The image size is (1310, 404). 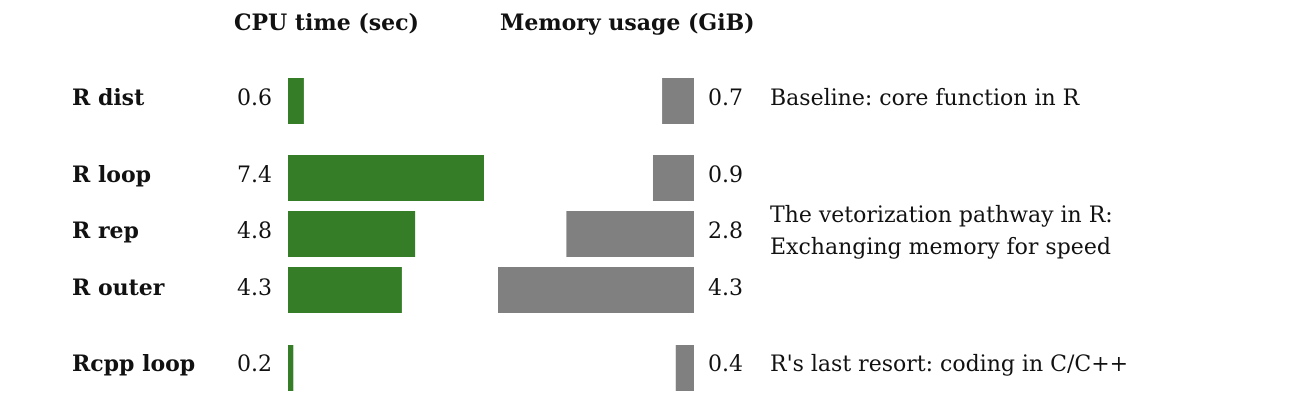 What do you see at coordinates (627, 23) in the screenshot?
I see `memory-panel-title: Memory usage (GiB)` at bounding box center [627, 23].